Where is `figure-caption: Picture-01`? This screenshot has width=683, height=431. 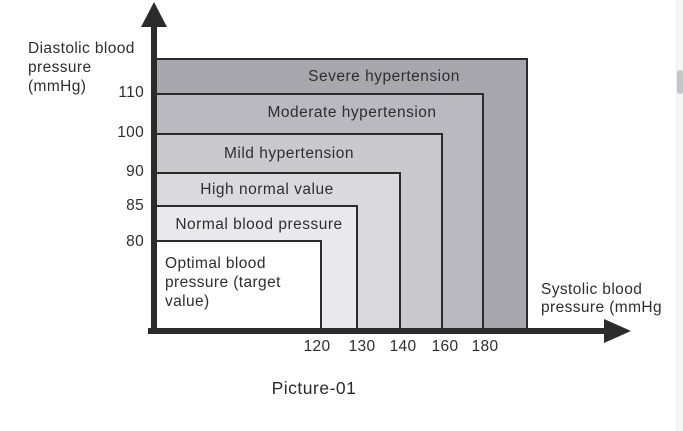
figure-caption: Picture-01 is located at coordinates (314, 388).